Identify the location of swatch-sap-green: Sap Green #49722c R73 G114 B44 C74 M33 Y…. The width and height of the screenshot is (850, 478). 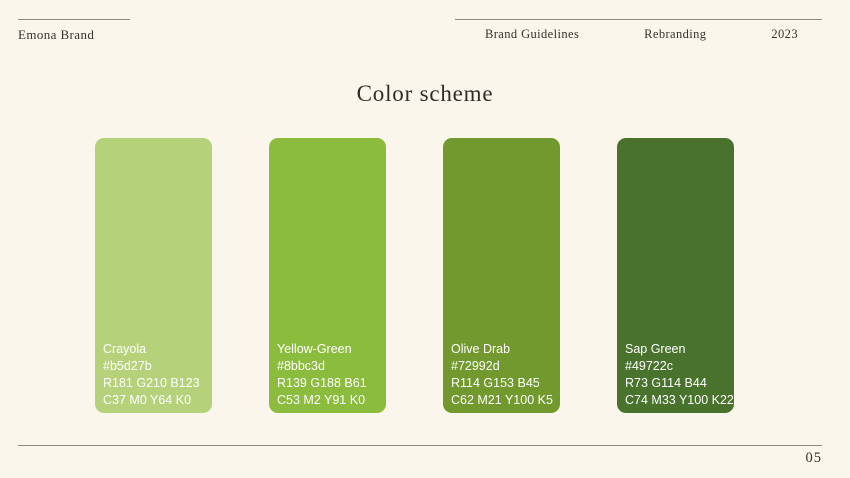
(675, 275).